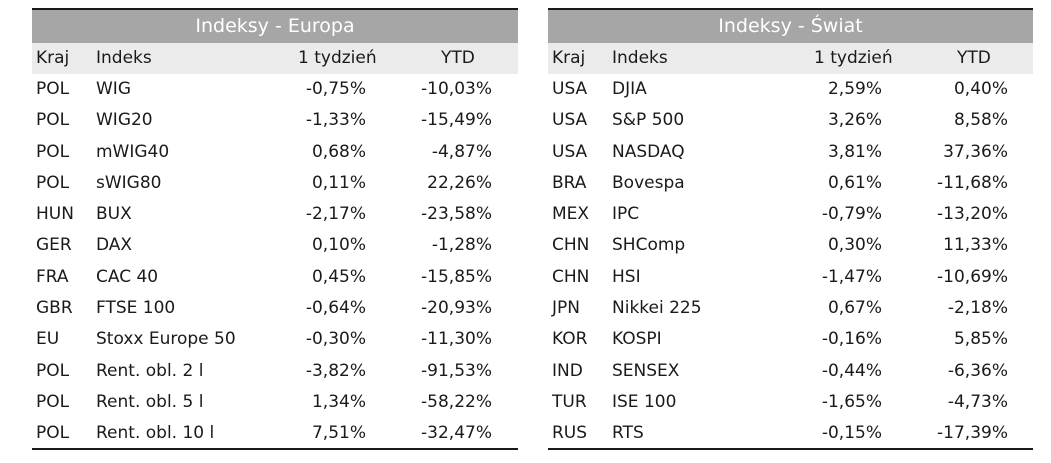 Image resolution: width=1051 pixels, height=463 pixels. Describe the element at coordinates (54, 245) in the screenshot. I see `cell-kraj: GER` at that location.